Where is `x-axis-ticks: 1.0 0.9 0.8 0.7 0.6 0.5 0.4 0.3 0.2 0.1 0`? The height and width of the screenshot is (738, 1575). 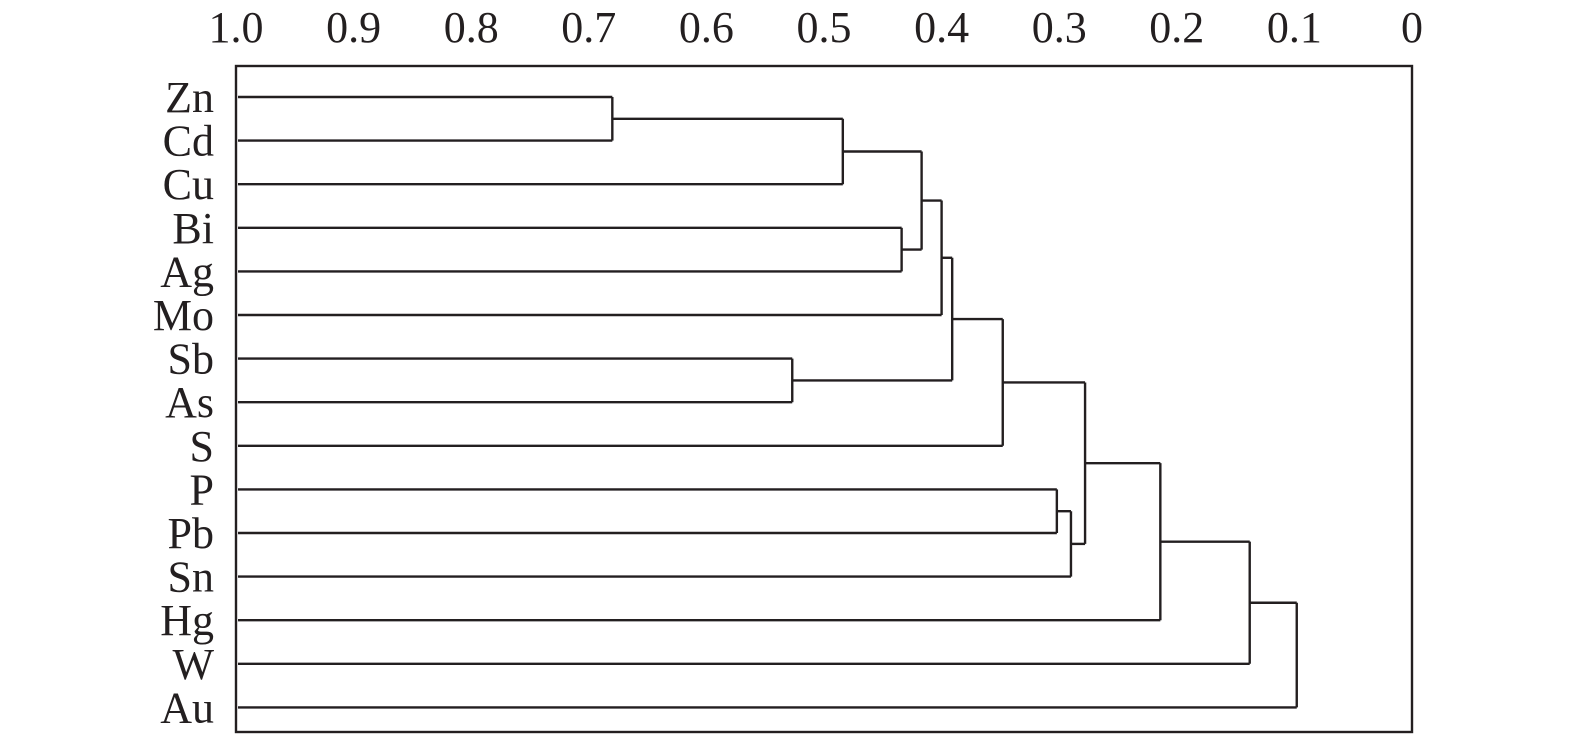
x-axis-ticks: 1.0 0.9 0.8 0.7 0.6 0.5 0.4 0.3 0.2 0.1 0 is located at coordinates (816, 27).